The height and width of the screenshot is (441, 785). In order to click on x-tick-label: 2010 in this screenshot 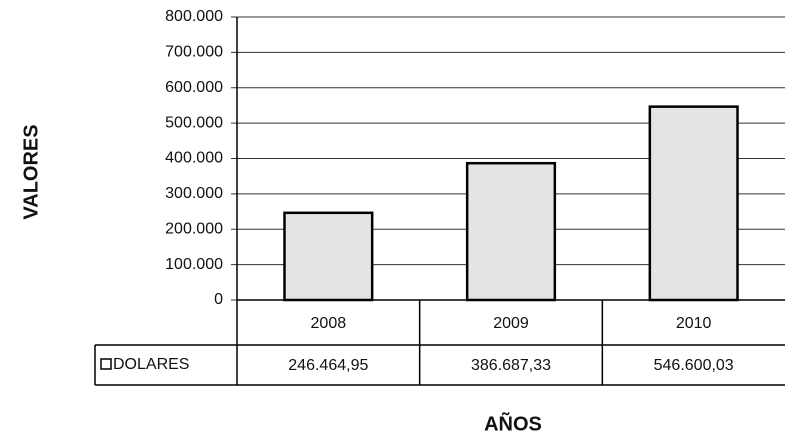, I will do `click(694, 323)`.